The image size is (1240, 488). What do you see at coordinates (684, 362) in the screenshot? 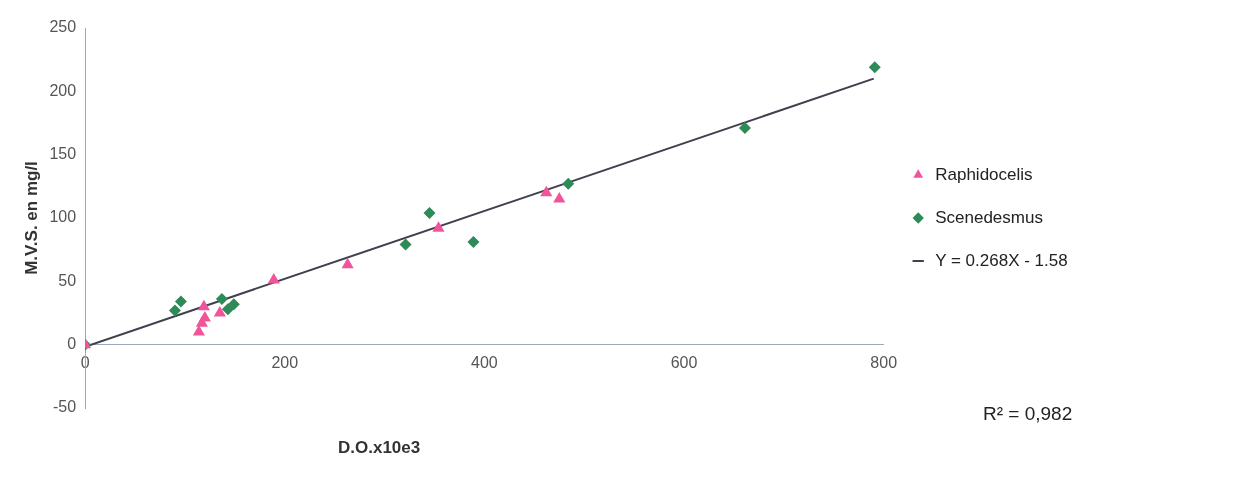
I see `x-tick-label: 600` at bounding box center [684, 362].